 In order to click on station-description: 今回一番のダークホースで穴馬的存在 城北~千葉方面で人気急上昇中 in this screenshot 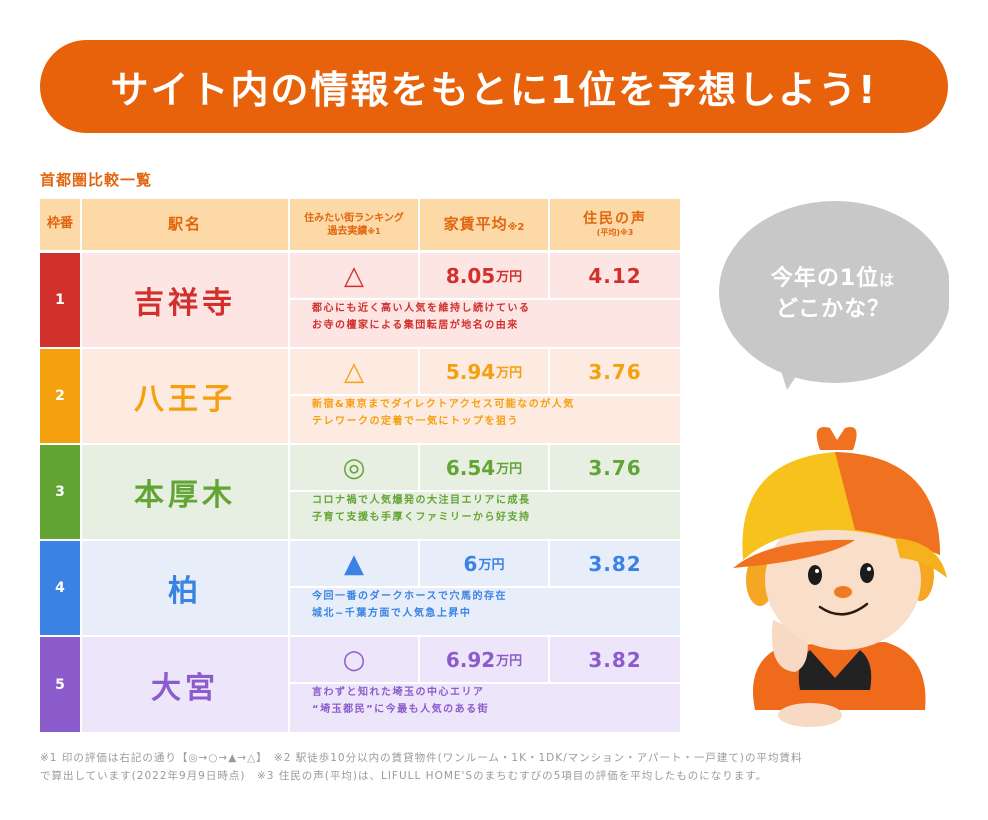, I will do `click(485, 611)`.